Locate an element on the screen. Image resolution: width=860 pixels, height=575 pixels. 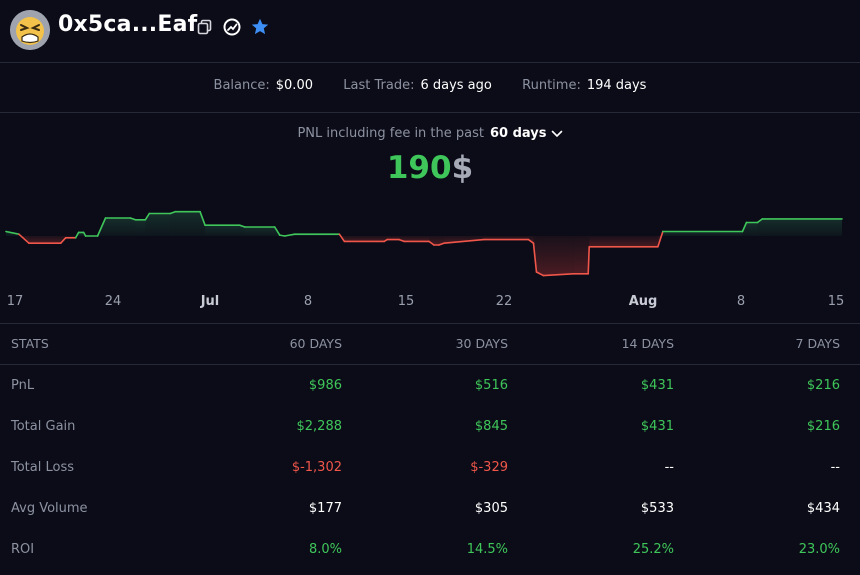
table-row: PnL $986 $516 $431 $216 is located at coordinates (430, 385).